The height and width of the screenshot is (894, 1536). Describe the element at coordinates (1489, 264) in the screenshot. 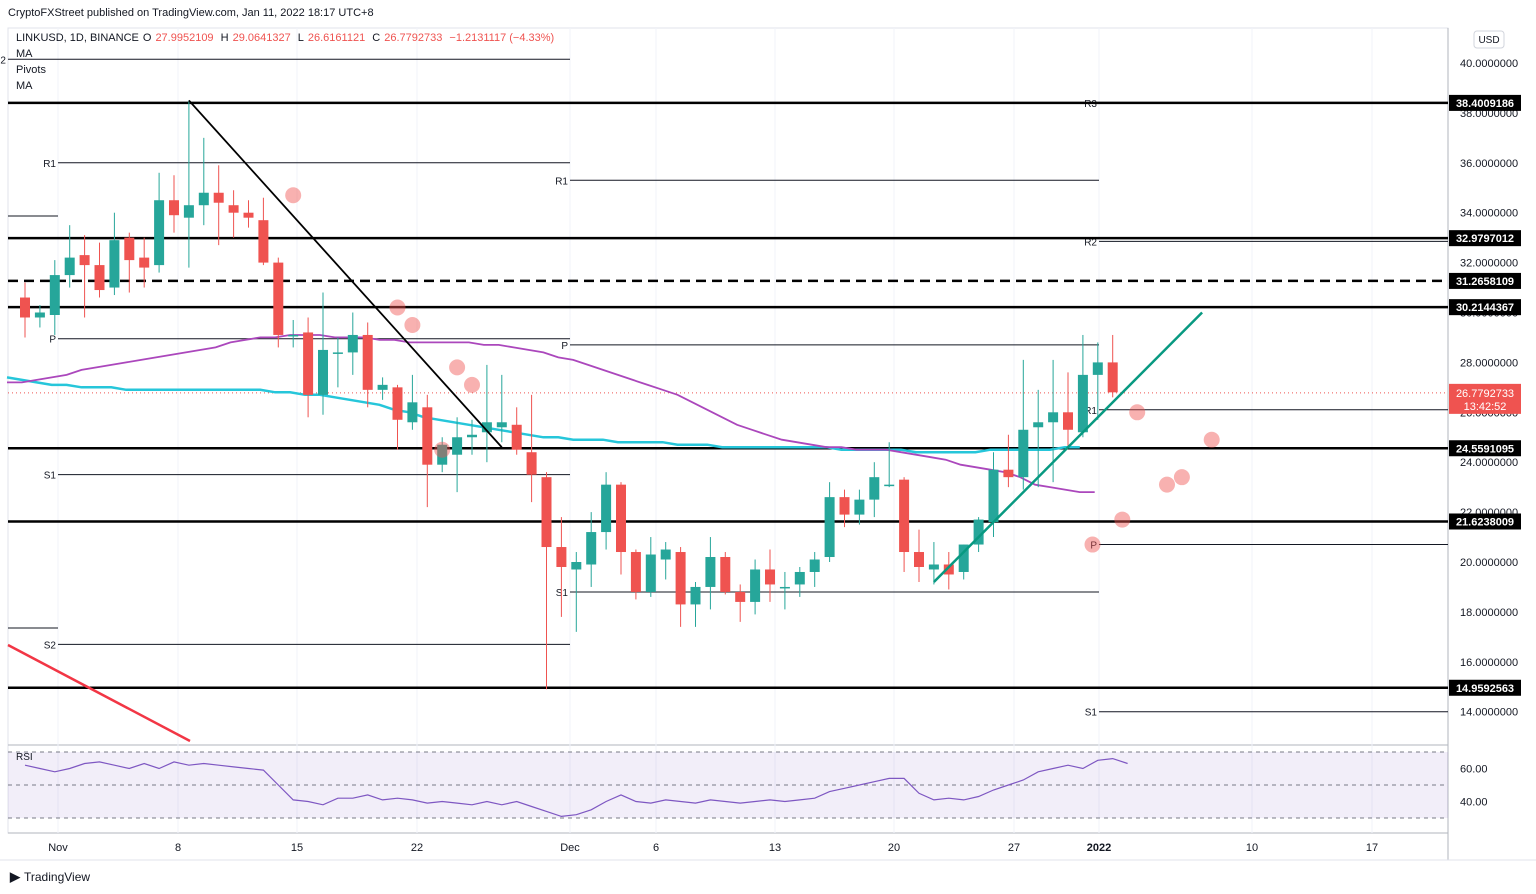

I see `y-tick-label: 32.0000000` at that location.